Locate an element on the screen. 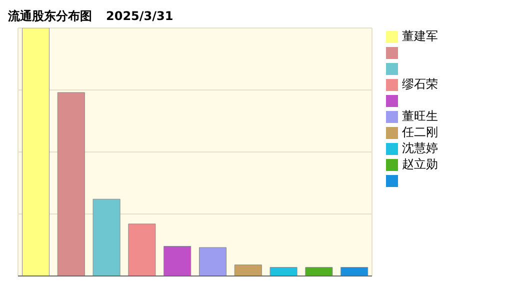  legend-label: 沈慧婷 is located at coordinates (420, 148).